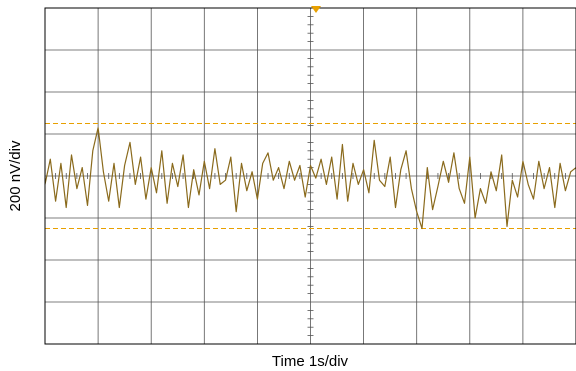 The height and width of the screenshot is (371, 576). Describe the element at coordinates (316, 9) in the screenshot. I see `trigger-marker-icon` at that location.